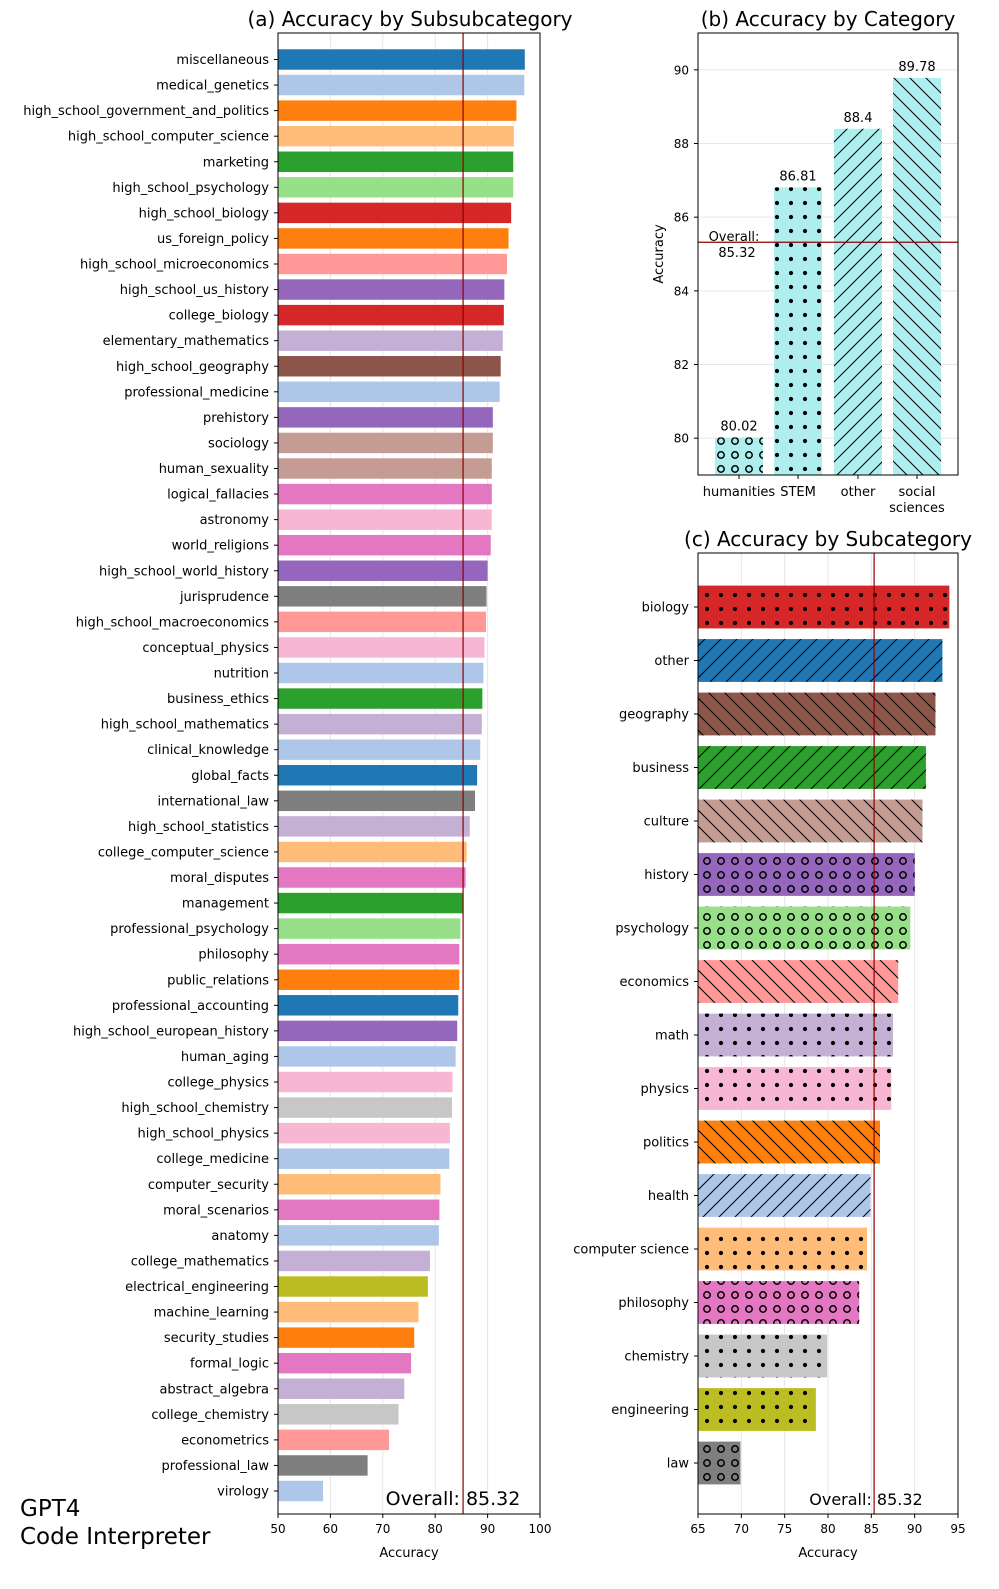 The width and height of the screenshot is (999, 1589). I want to click on chart-c-category-label: biology, so click(666, 608).